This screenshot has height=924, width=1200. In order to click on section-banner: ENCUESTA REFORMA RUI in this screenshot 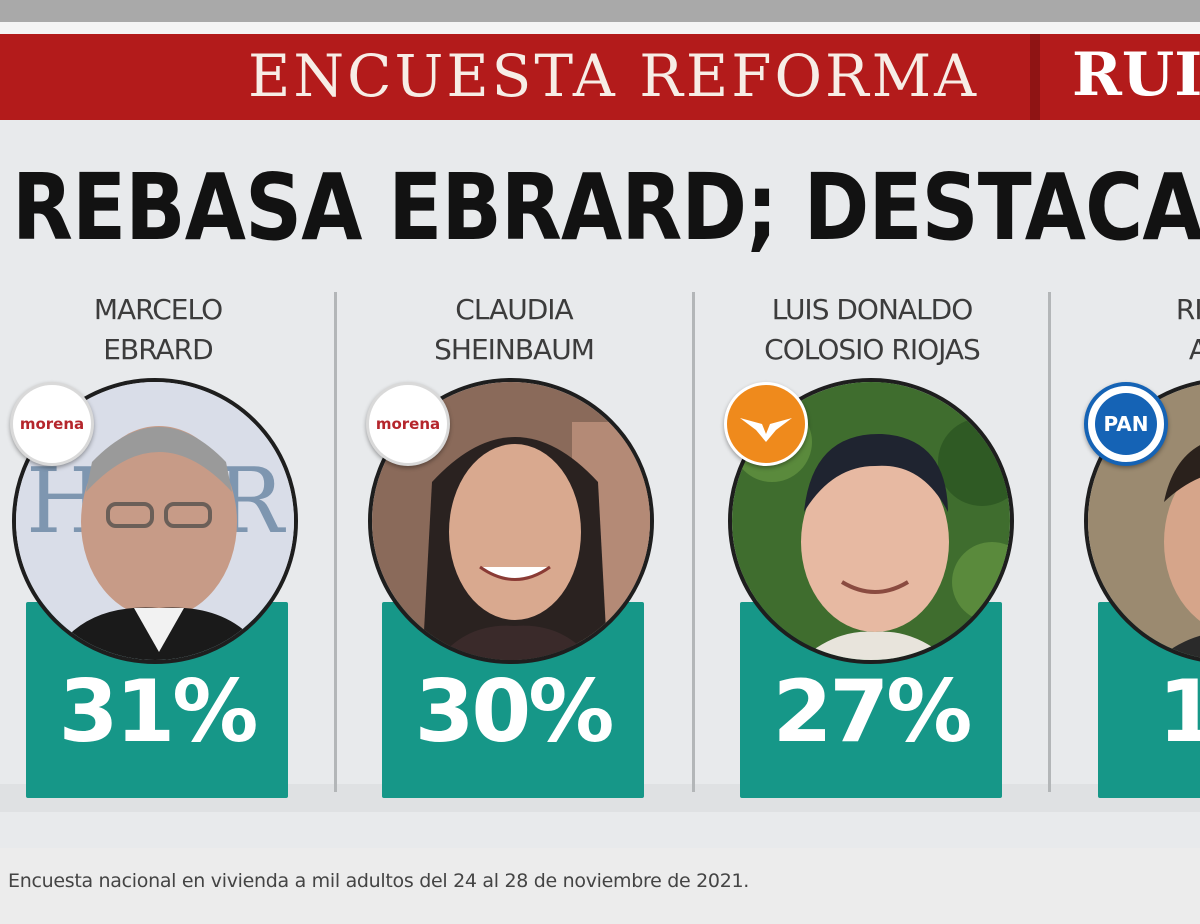, I will do `click(600, 77)`.